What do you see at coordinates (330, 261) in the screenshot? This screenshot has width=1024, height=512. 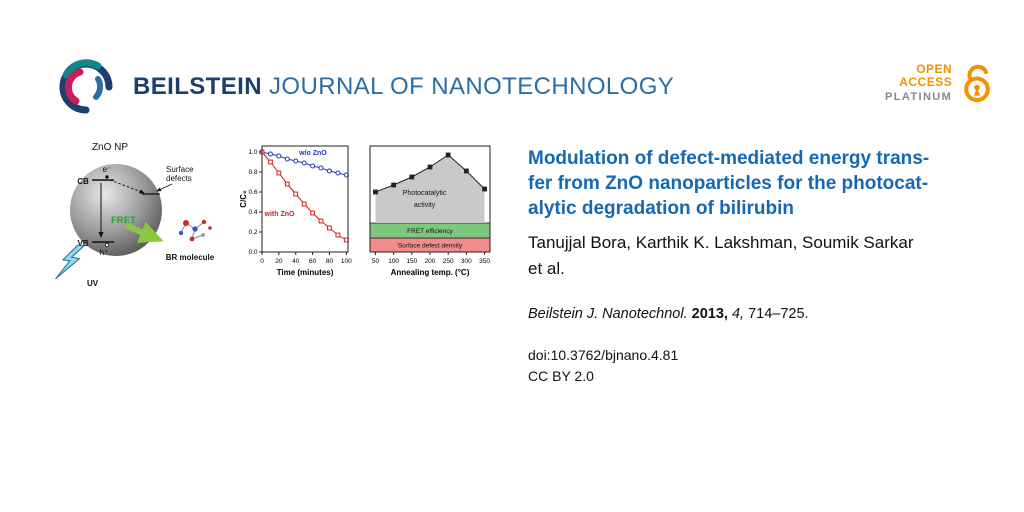 I see `svg-text: 80` at bounding box center [330, 261].